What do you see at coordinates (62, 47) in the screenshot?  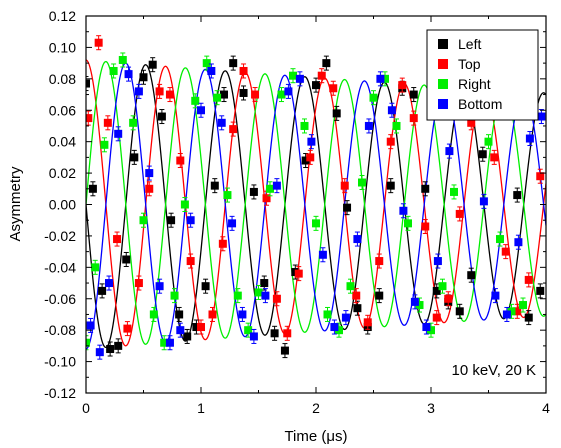 I see `y-tick-label: 0.10` at bounding box center [62, 47].